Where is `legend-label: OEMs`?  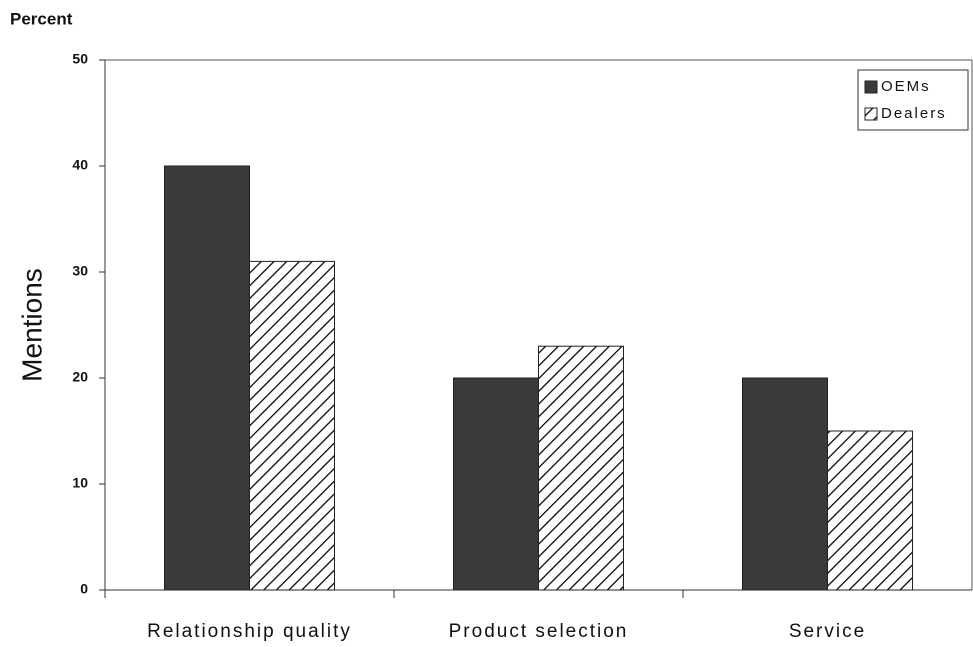 legend-label: OEMs is located at coordinates (906, 86).